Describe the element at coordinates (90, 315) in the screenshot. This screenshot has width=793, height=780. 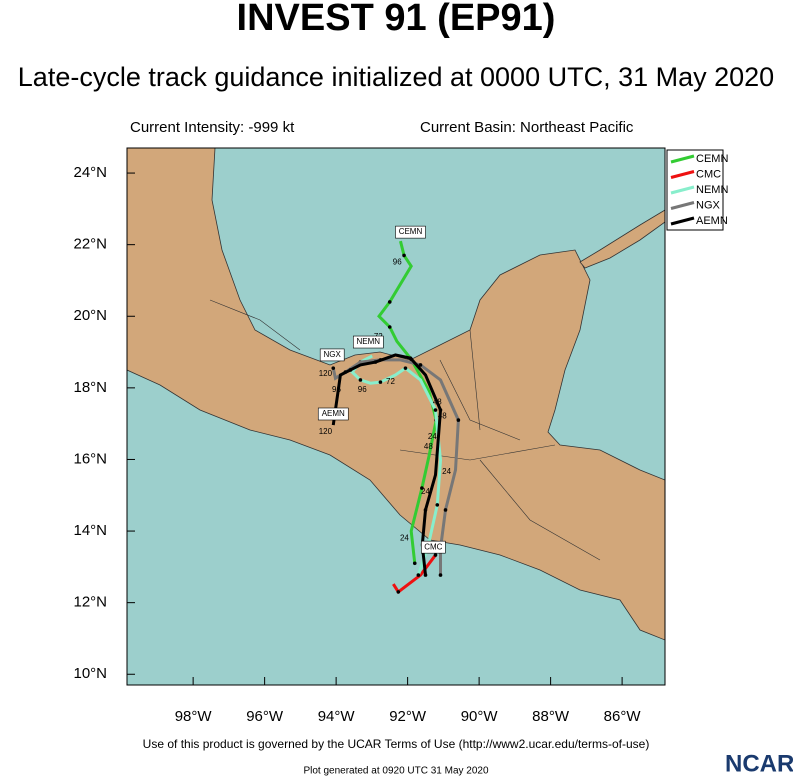
I see `y-tick-label: 20°N` at that location.